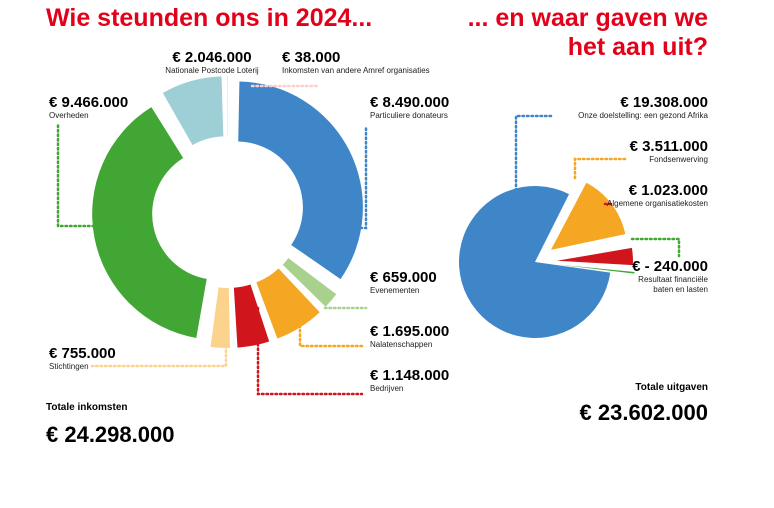 This screenshot has width=774, height=508. I want to click on right-title: ... en waar gaven we het aan uit?, so click(558, 33).